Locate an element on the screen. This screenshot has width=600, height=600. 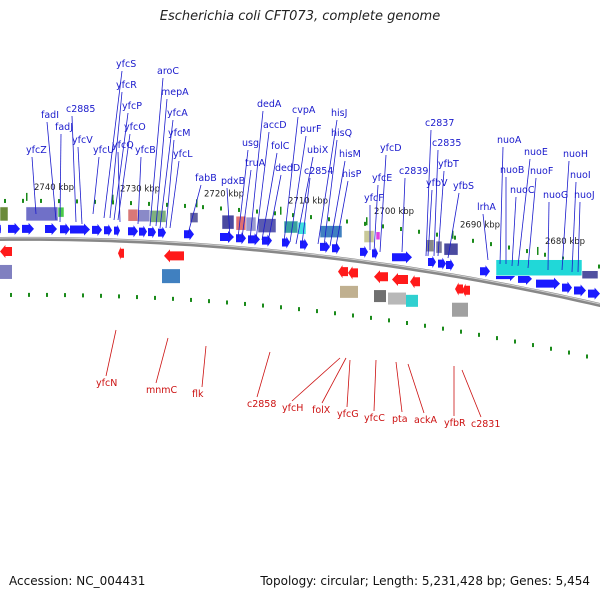
gene-label-cvpA: cvpA is located at coordinates (304, 110).